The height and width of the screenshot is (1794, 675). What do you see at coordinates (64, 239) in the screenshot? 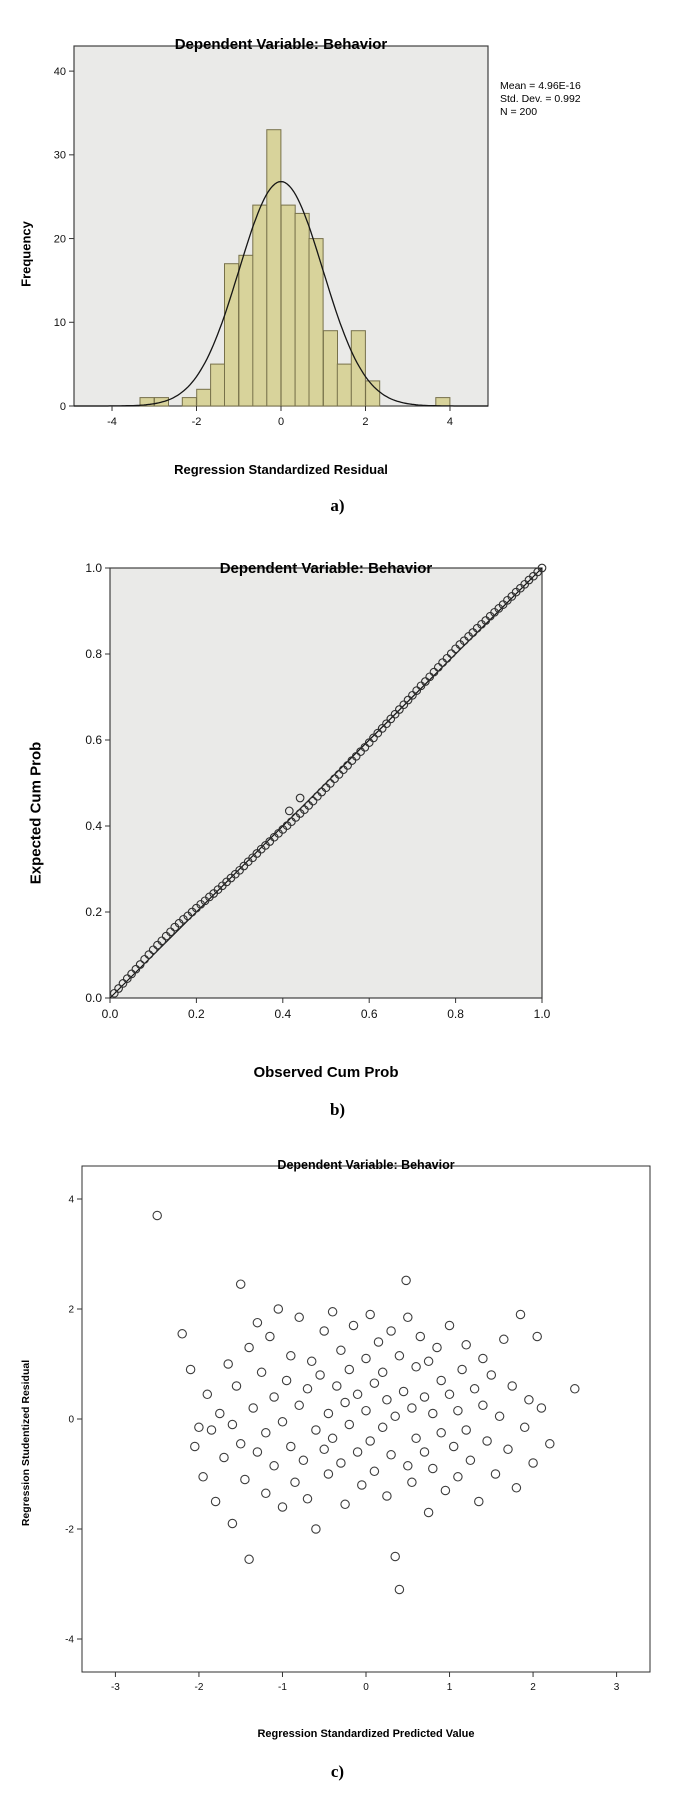
I see `y-axis-ticks: 0 10 20 30 40` at bounding box center [64, 239].